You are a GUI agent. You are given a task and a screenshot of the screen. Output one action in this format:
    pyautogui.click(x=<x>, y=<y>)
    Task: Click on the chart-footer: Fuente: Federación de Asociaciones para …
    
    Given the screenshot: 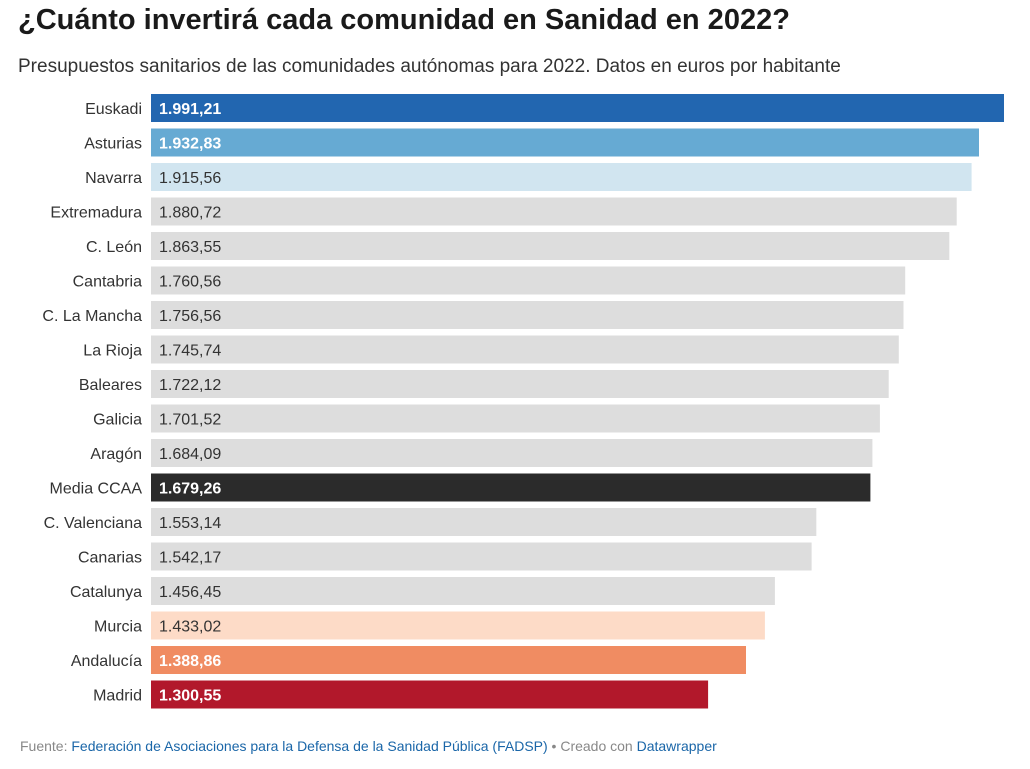 What is the action you would take?
    pyautogui.click(x=368, y=746)
    